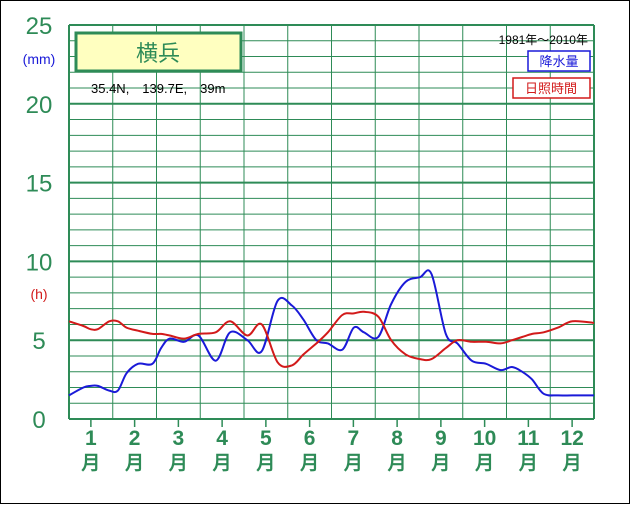 The image size is (630, 508). Describe the element at coordinates (484, 438) in the screenshot. I see `x-tick-label: 10` at that location.